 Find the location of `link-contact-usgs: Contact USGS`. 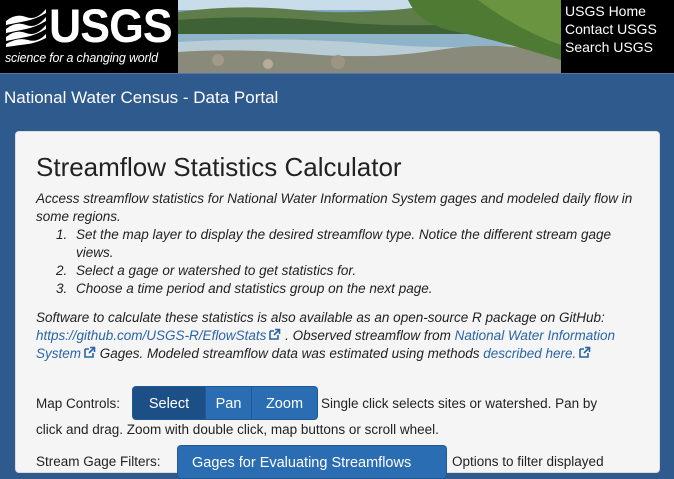

link-contact-usgs: Contact USGS is located at coordinates (611, 29).